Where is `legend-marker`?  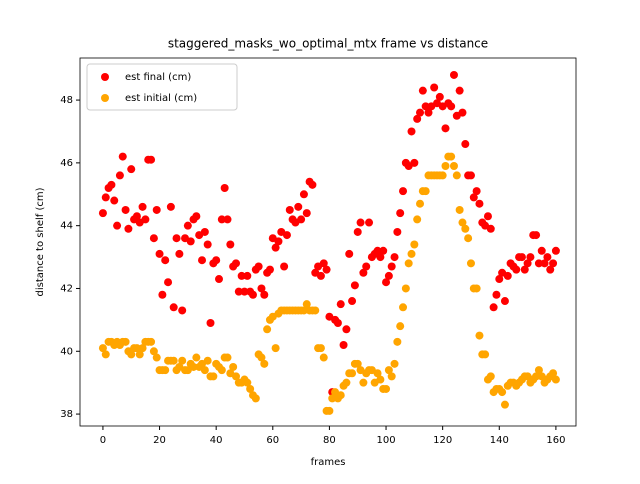 legend-marker is located at coordinates (105, 98).